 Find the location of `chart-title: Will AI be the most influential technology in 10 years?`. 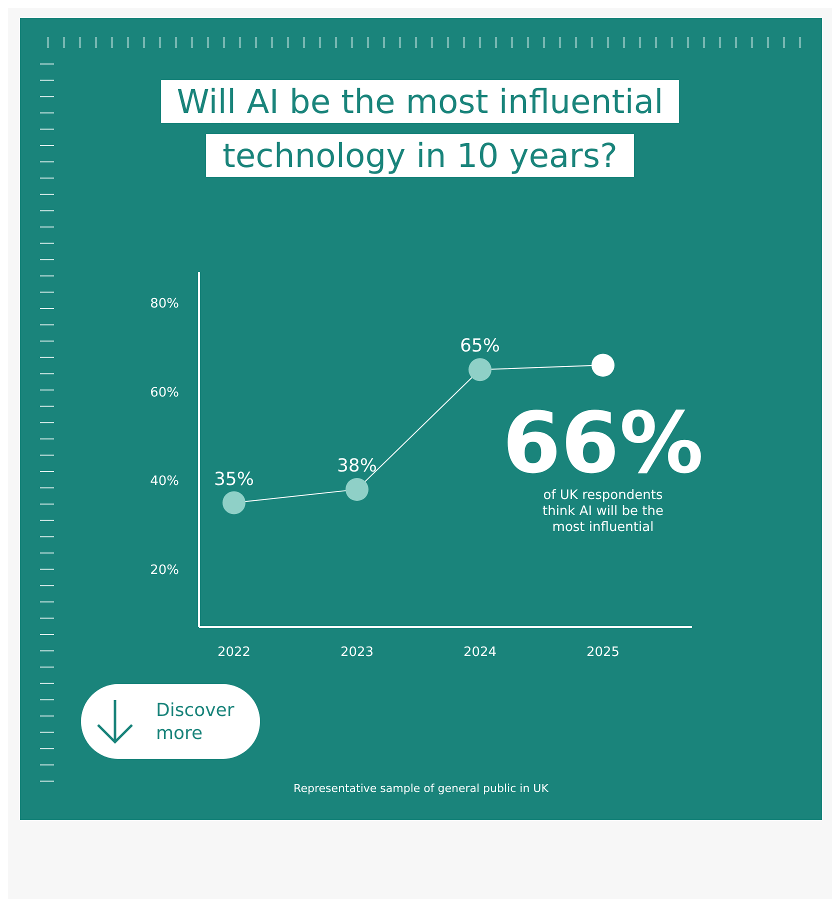

chart-title: Will AI be the most influential technology in 10 years? is located at coordinates (420, 128).